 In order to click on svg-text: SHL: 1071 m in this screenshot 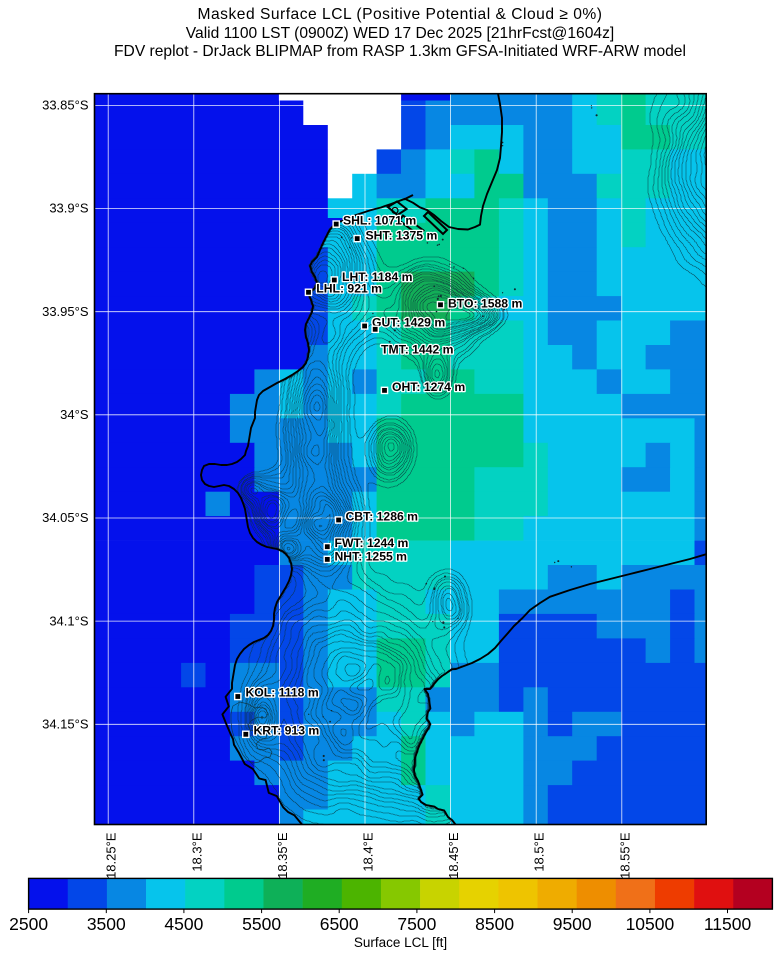, I will do `click(379, 221)`.